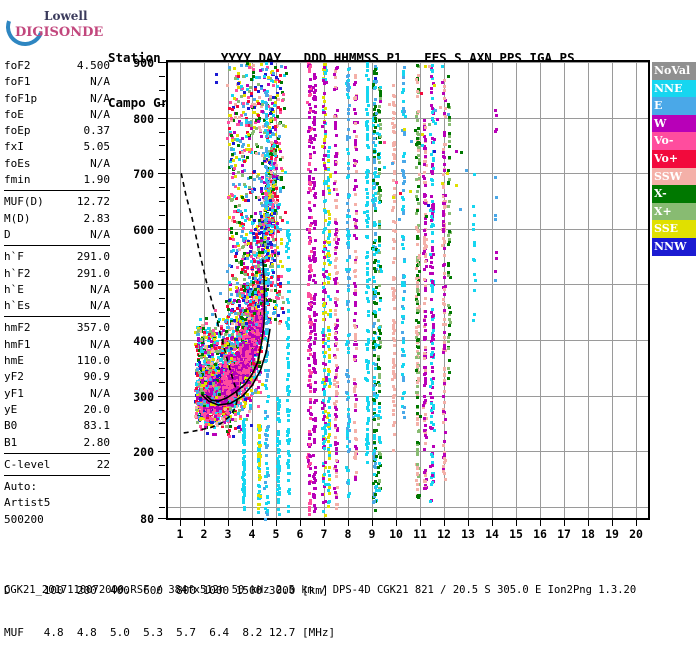 The height and width of the screenshot is (654, 700). I want to click on param-key: yF1, so click(14, 393).